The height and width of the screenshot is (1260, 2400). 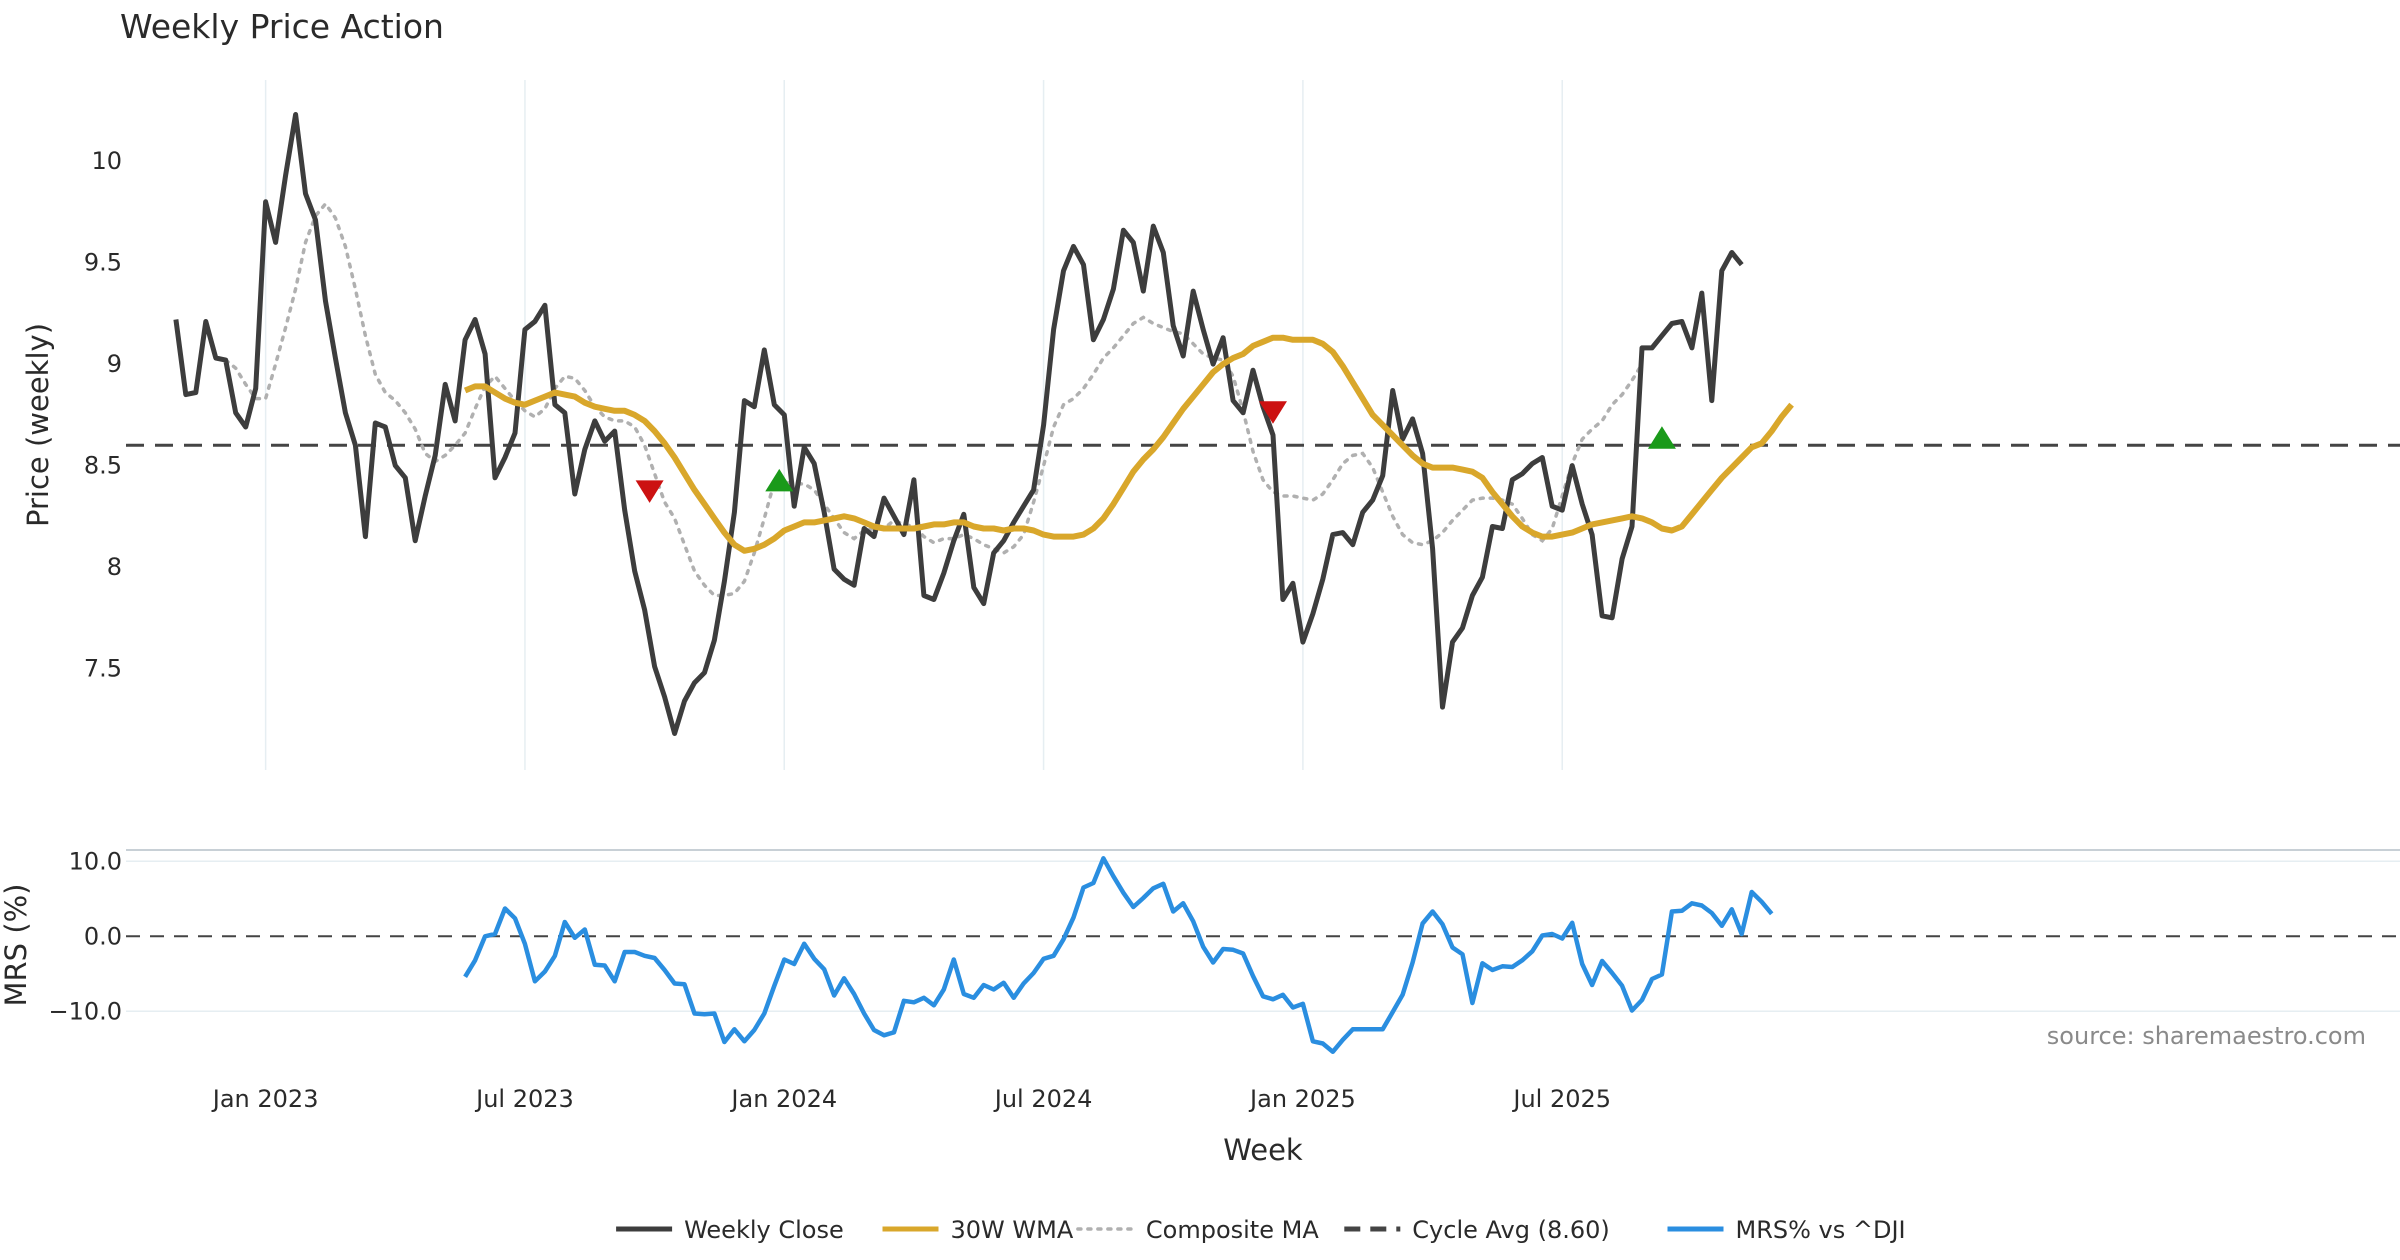 I want to click on legend-item: 30W WMA, so click(x=978, y=1230).